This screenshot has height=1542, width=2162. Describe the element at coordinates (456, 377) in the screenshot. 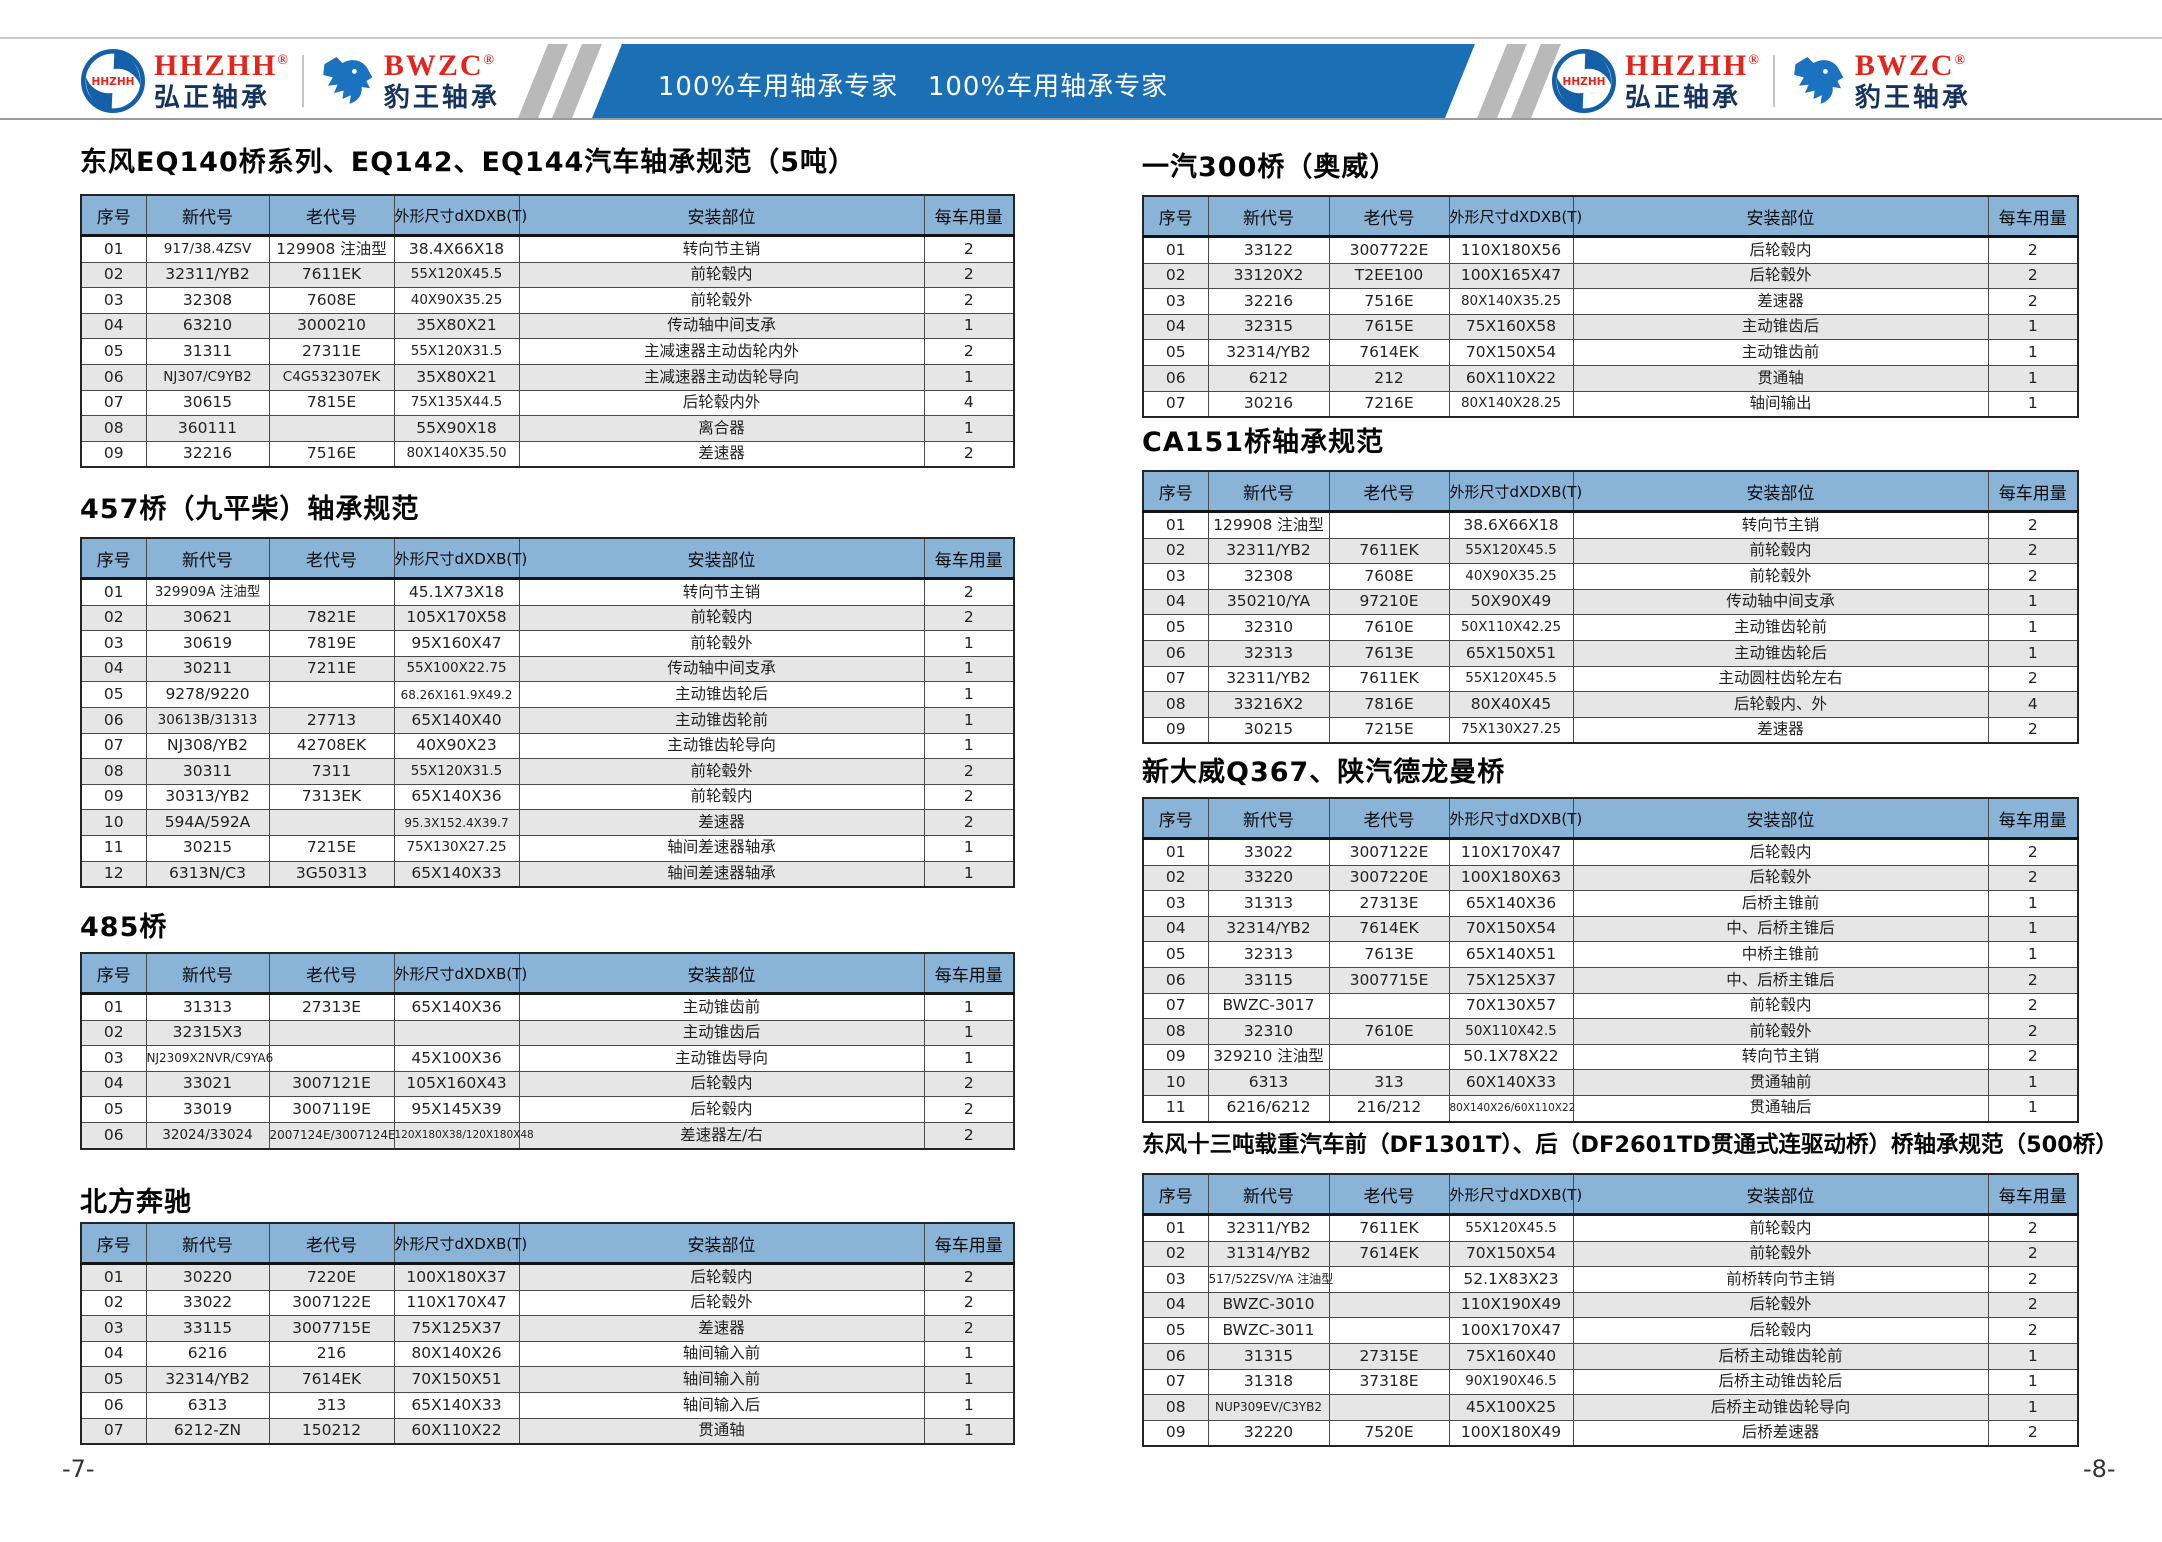

I see `cell: 35X80X21` at that location.